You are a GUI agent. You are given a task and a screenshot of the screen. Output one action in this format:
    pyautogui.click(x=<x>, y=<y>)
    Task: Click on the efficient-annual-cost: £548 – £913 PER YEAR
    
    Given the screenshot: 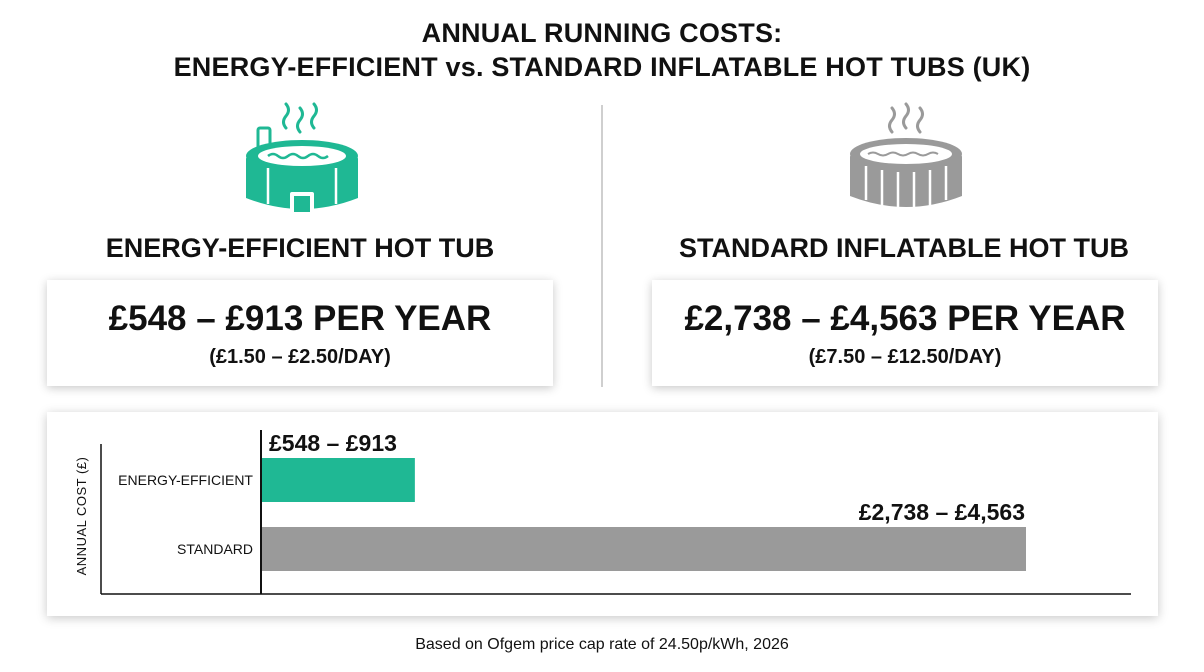 What is the action you would take?
    pyautogui.click(x=300, y=318)
    